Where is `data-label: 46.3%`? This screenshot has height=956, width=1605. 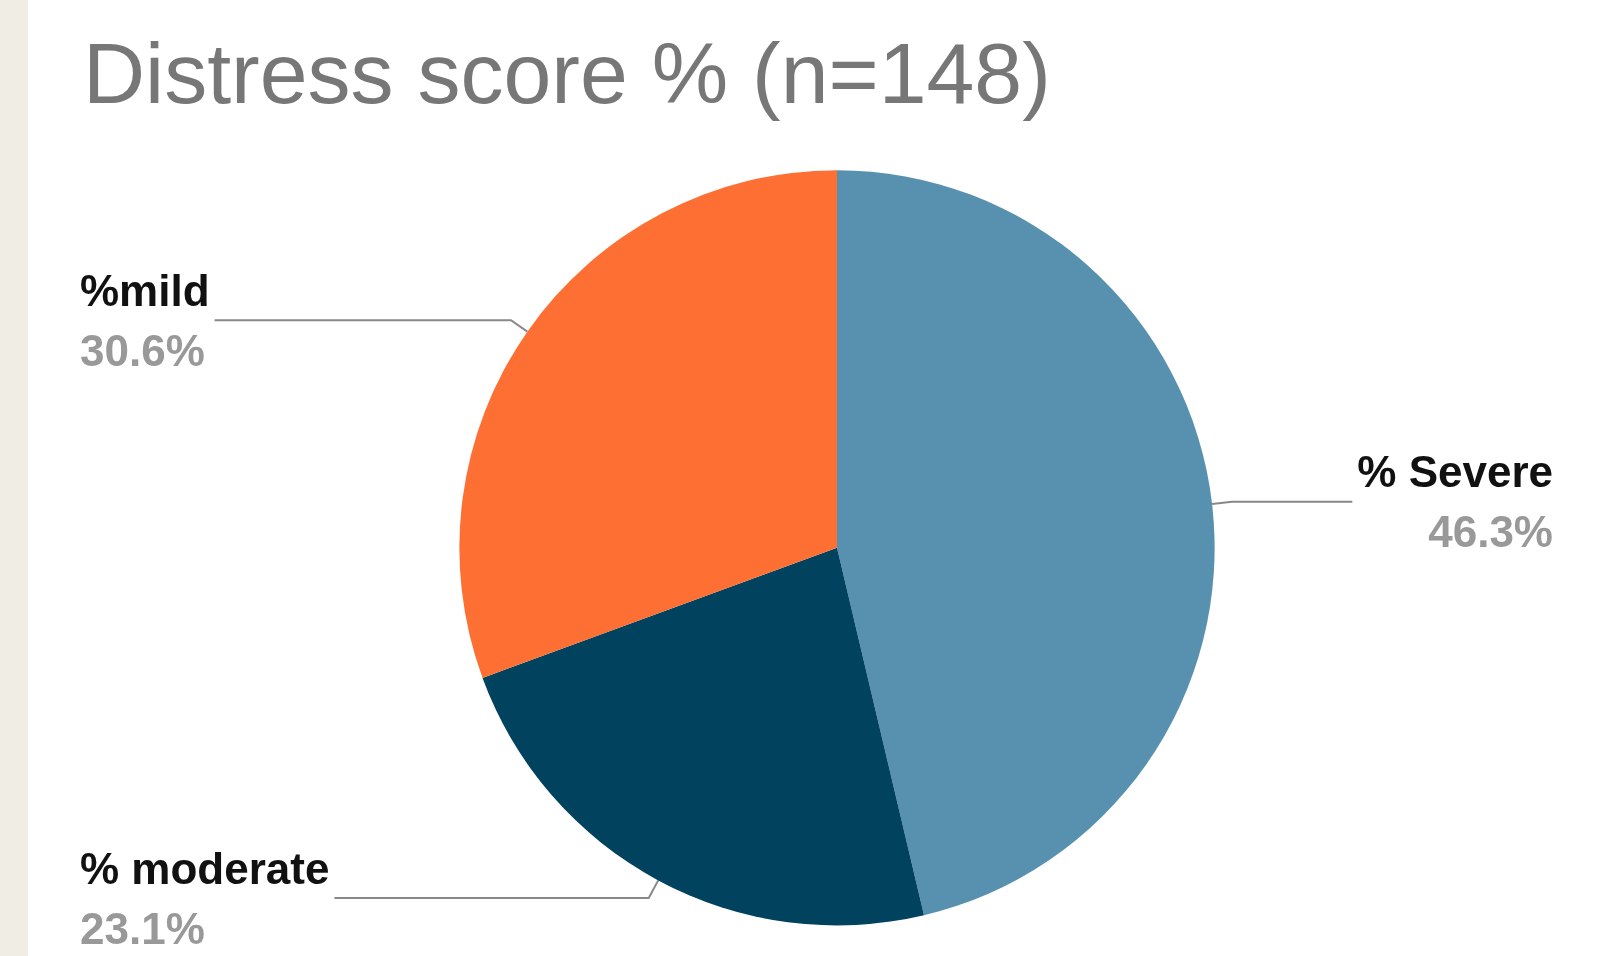 data-label: 46.3% is located at coordinates (1490, 532).